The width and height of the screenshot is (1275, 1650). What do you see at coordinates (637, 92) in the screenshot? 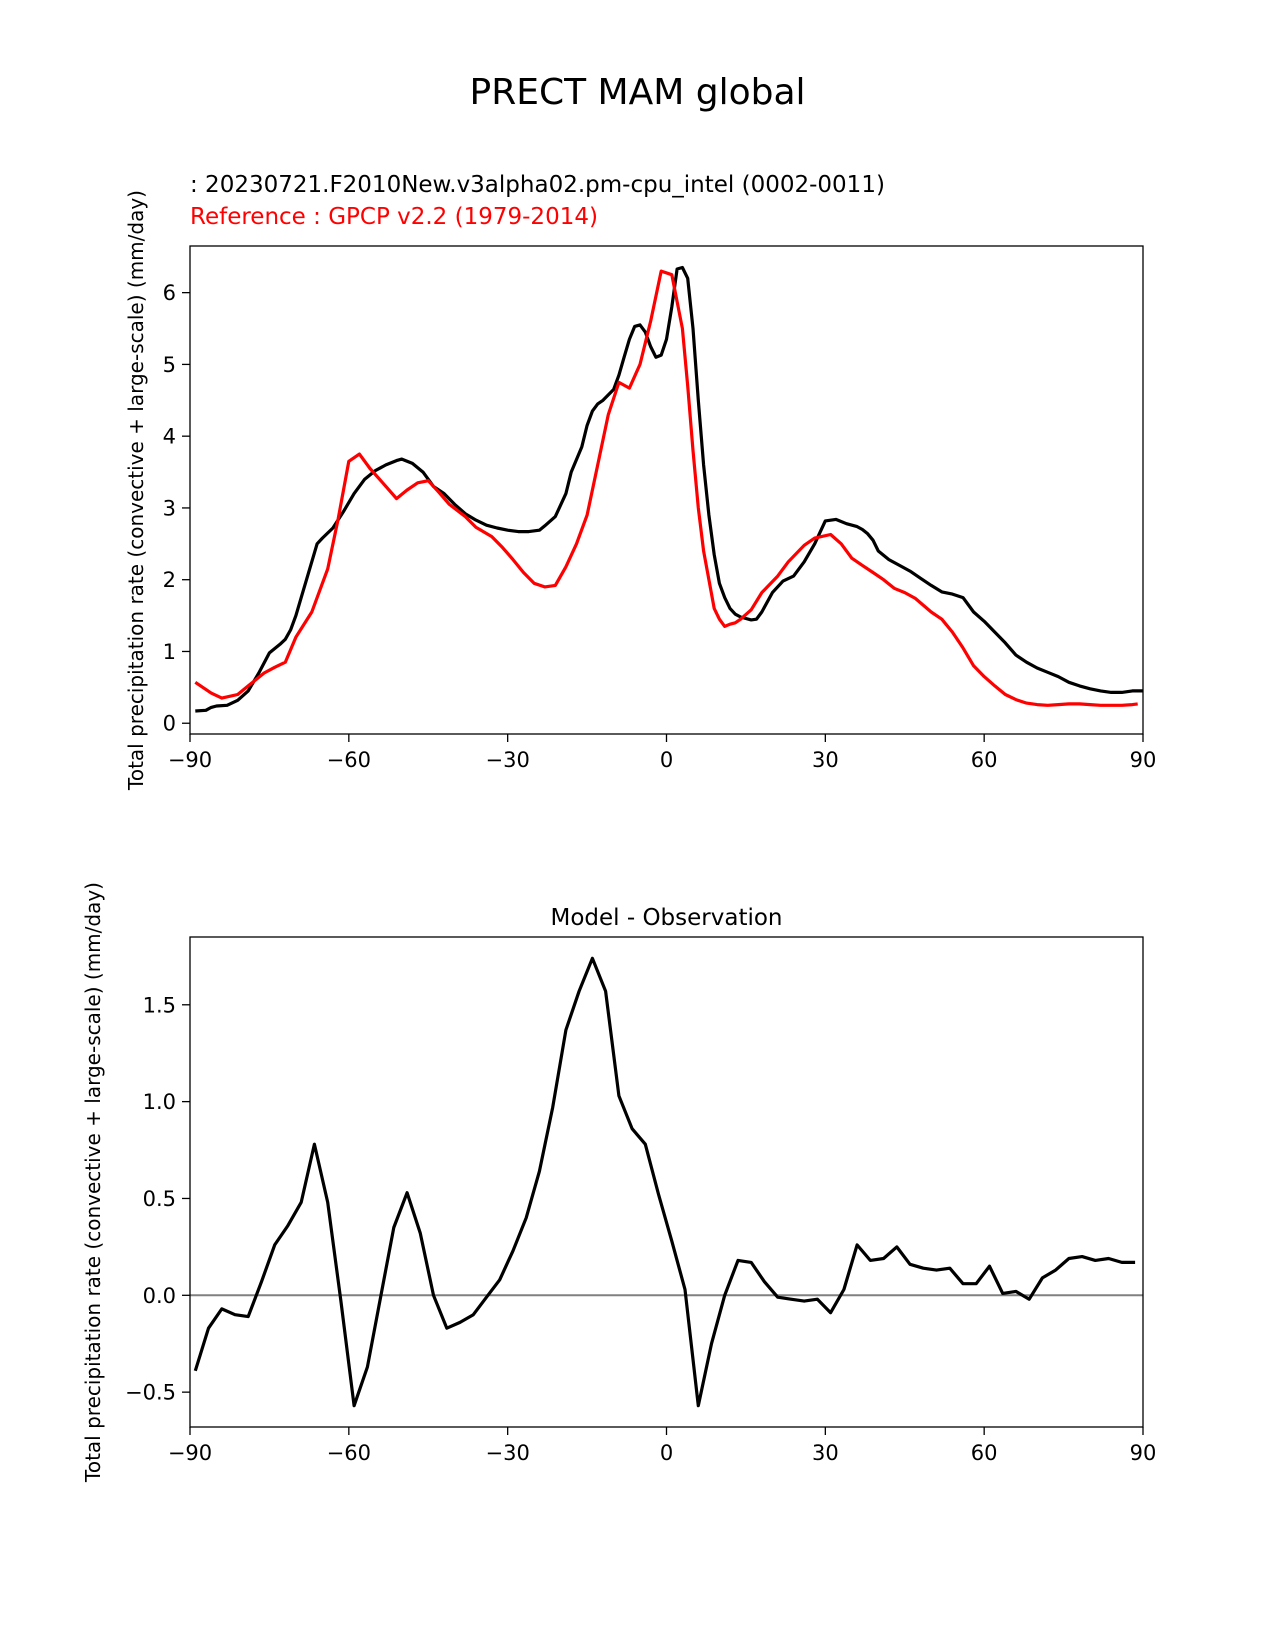
I see `figure-title: PRECT MAM global` at bounding box center [637, 92].